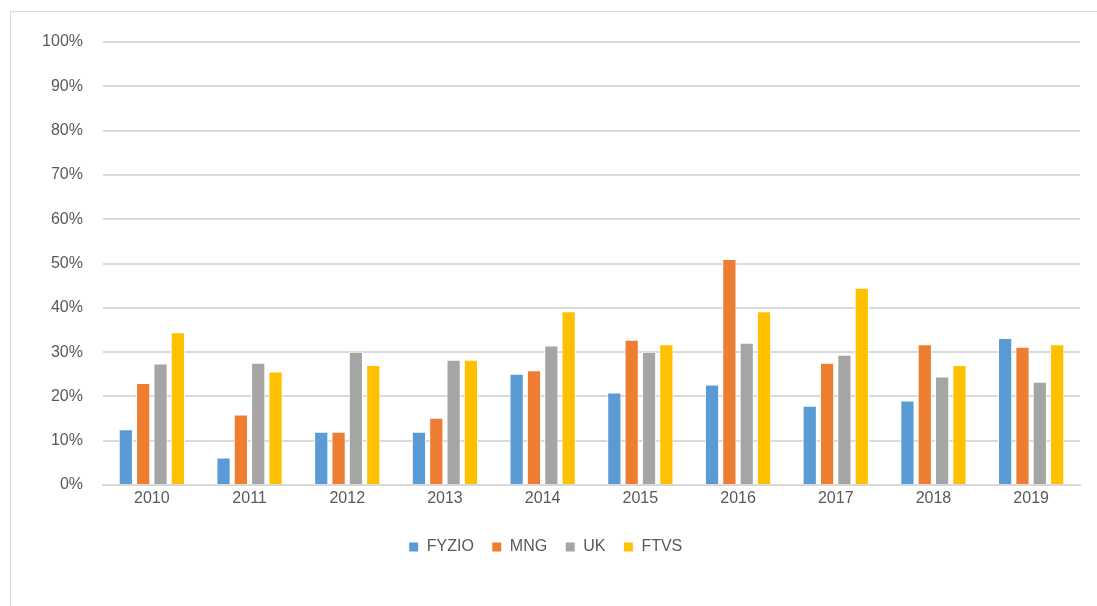  I want to click on y-tick-label: 20%, so click(66, 395).